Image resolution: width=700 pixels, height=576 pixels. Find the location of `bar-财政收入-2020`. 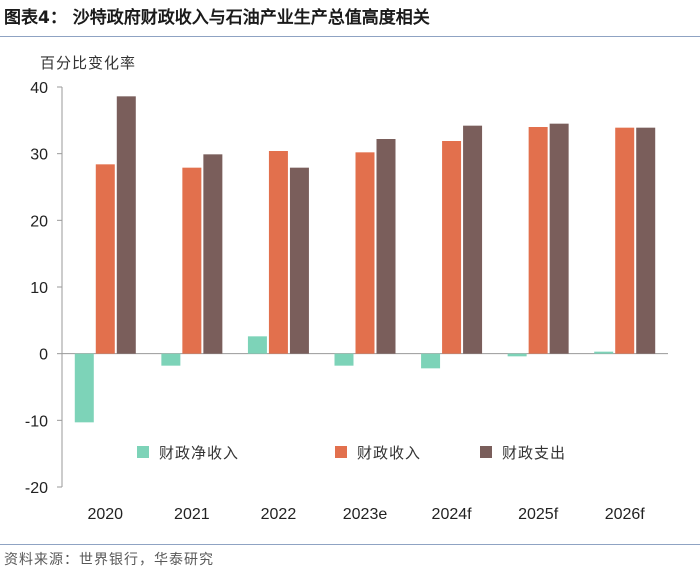

bar-财政收入-2020 is located at coordinates (105, 259).